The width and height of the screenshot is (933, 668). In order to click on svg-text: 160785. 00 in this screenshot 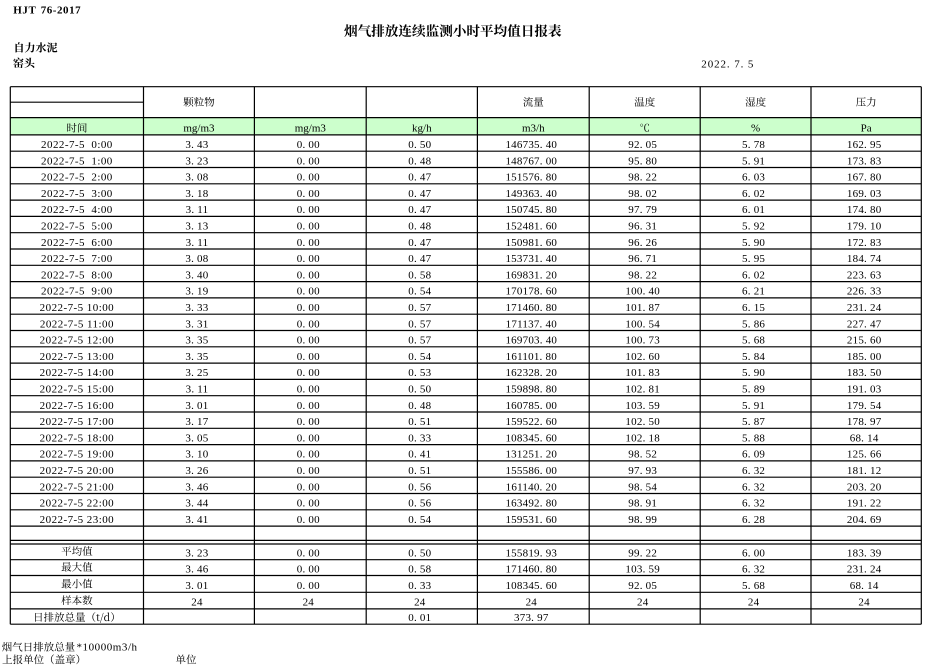, I will do `click(531, 406)`.